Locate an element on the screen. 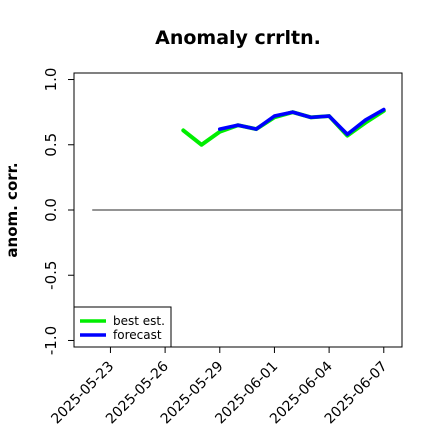  y-tick-label: -0.5 is located at coordinates (51, 275).